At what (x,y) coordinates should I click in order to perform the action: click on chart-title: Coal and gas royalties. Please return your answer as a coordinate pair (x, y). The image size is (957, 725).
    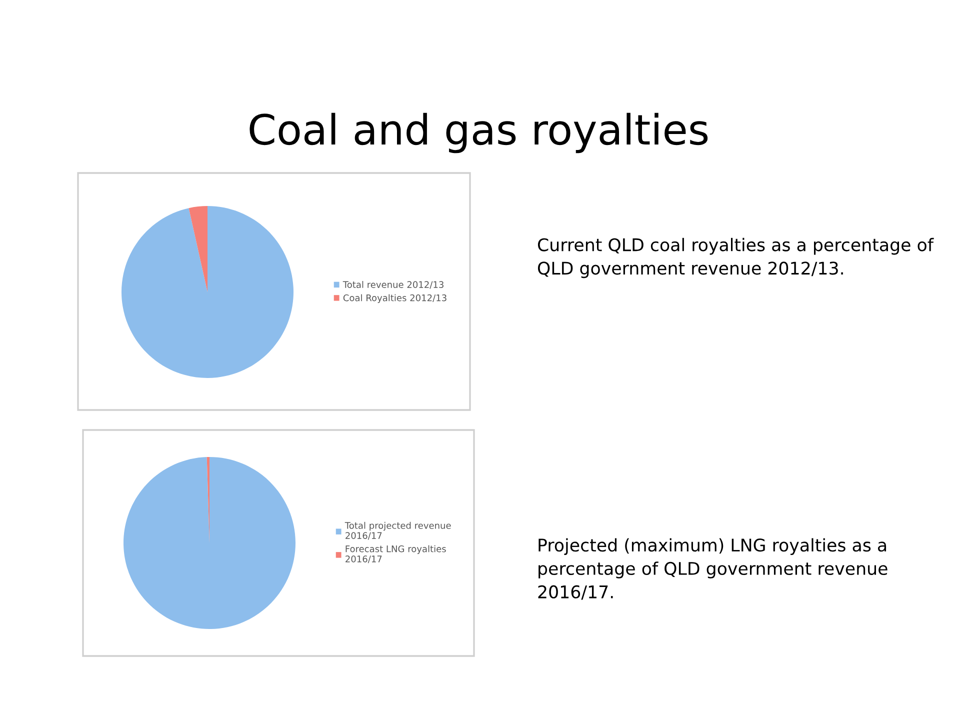
    Looking at the image, I should click on (479, 133).